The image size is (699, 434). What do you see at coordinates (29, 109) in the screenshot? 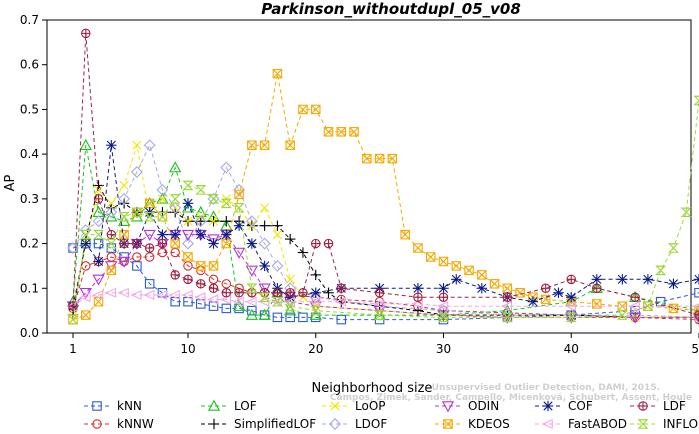
I see `y-tick-label: 0.5` at bounding box center [29, 109].